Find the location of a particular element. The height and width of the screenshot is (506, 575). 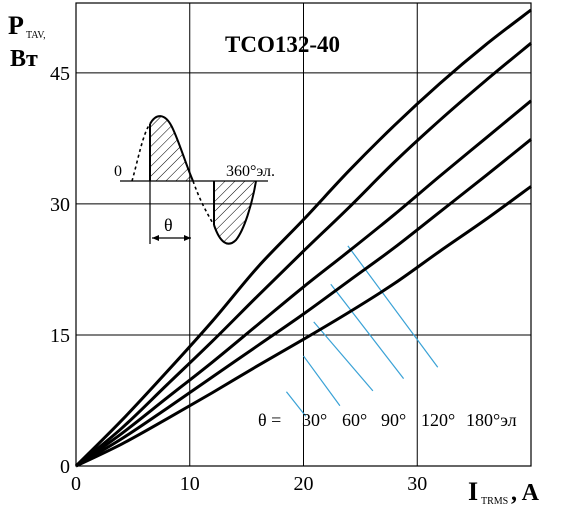

positive-conduction-area is located at coordinates (171, 148).